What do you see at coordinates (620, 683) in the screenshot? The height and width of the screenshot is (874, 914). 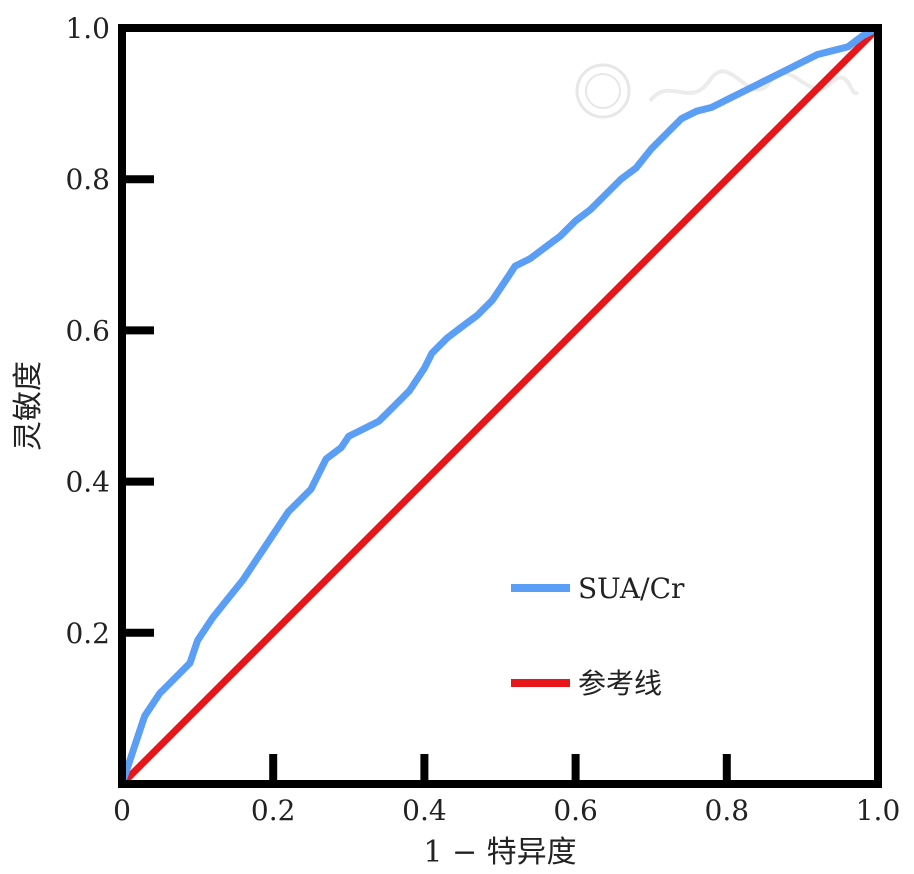 I see `legend-label-reference: 参考线` at bounding box center [620, 683].